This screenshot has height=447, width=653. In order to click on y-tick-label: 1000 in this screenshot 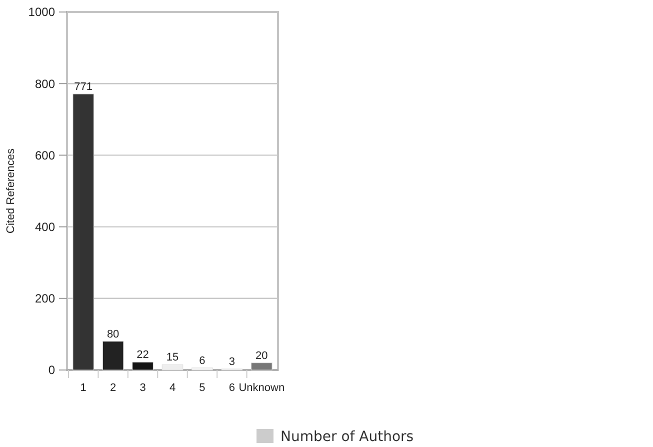, I will do `click(42, 12)`.